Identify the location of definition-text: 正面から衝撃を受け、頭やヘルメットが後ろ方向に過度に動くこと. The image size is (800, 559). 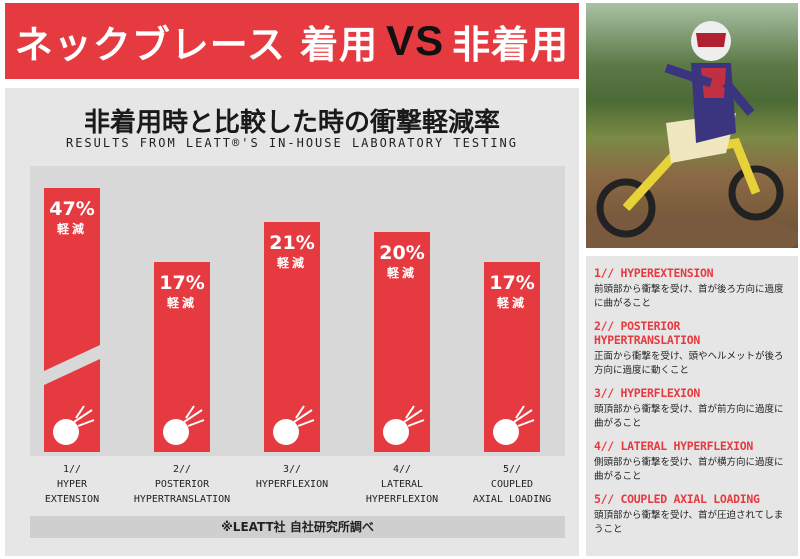
(689, 363).